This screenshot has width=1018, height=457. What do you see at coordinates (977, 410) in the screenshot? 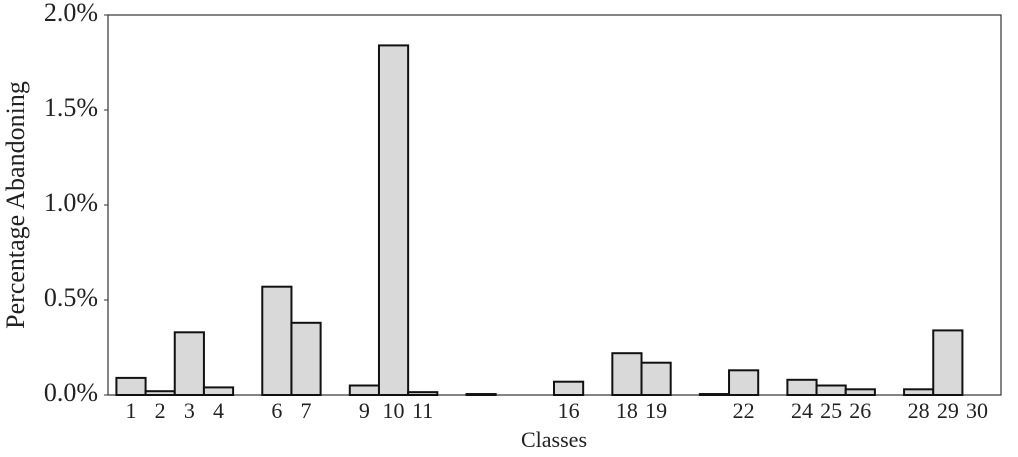
I see `x-tick-label: 30` at bounding box center [977, 410].